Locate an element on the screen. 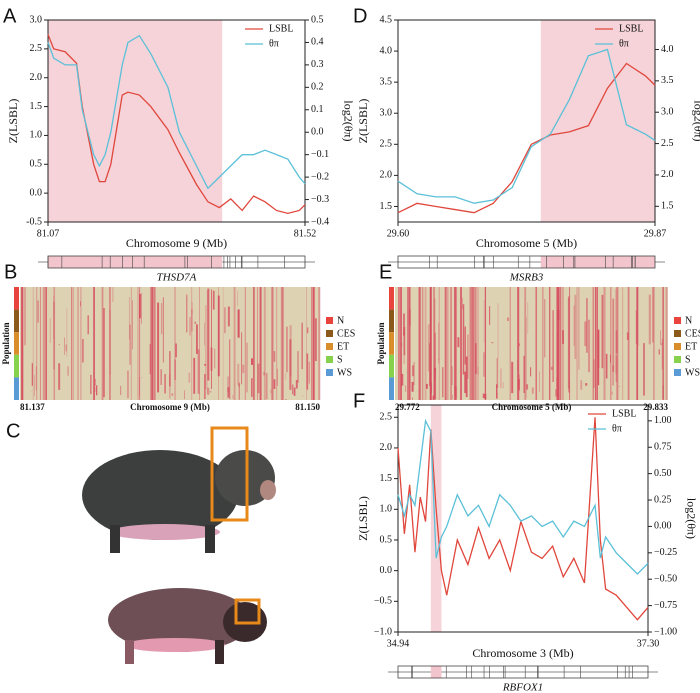  x-axis-title: Chromosome 5 (Mb) is located at coordinates (526, 243).